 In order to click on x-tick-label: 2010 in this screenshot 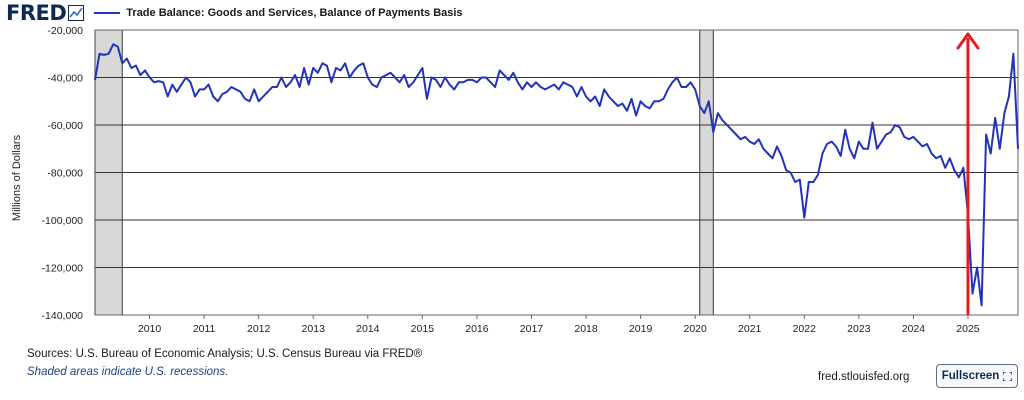, I will do `click(150, 329)`.